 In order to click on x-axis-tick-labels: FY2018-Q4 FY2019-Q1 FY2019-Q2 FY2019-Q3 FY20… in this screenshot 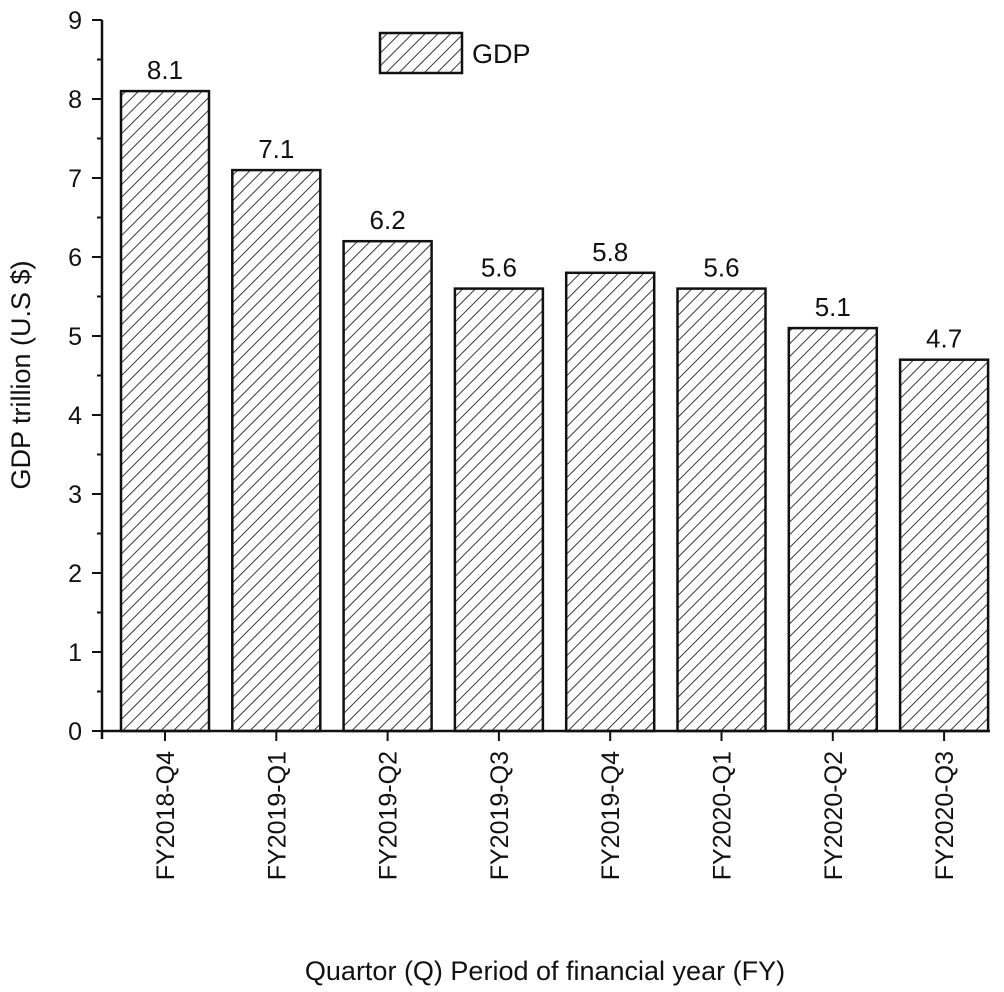, I will do `click(555, 805)`.